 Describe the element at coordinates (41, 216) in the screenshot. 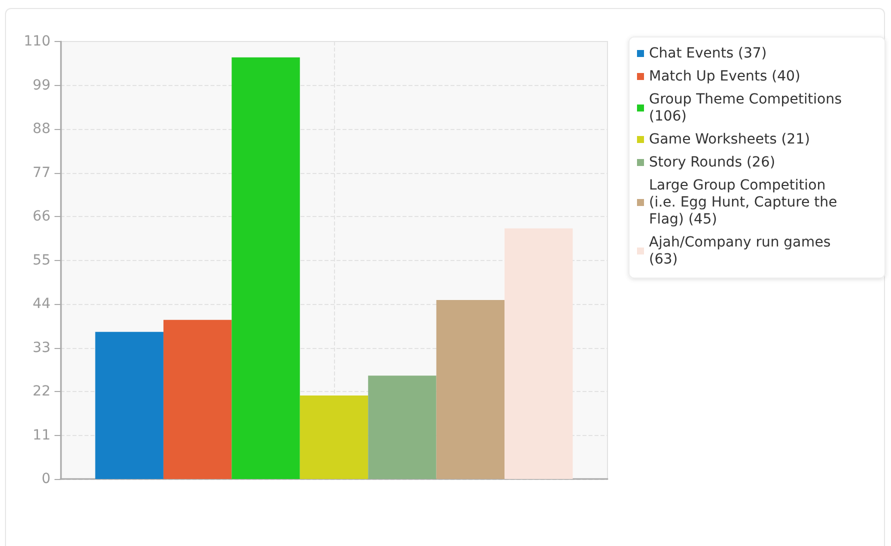

I see `y-tick-label: 66` at that location.